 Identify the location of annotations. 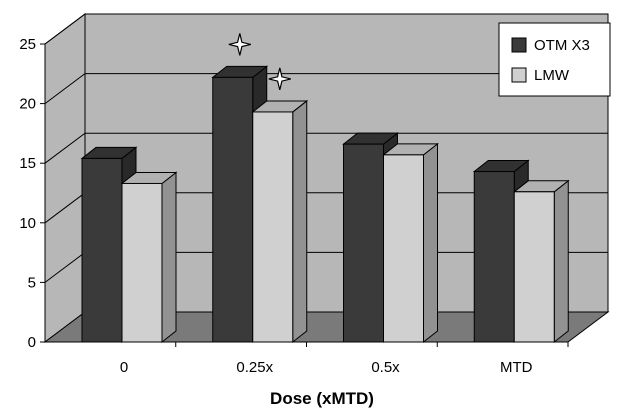
(259, 62).